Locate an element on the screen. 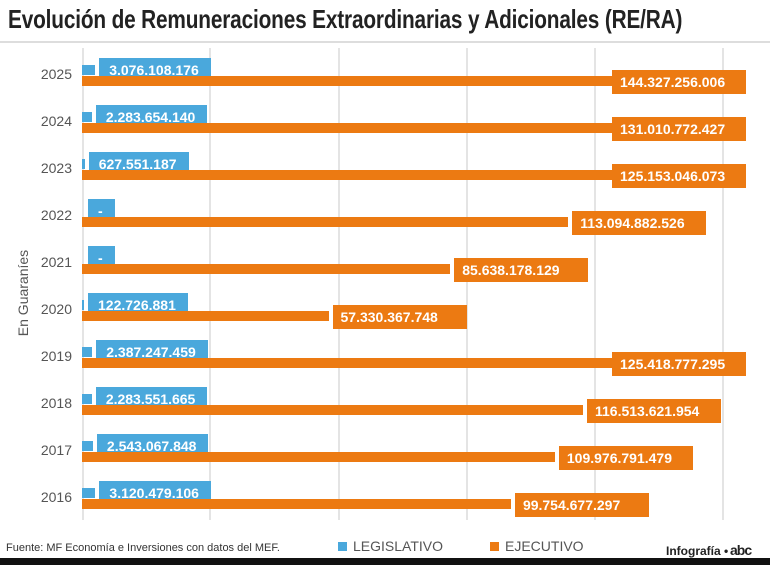  y-tick-label: 2022 is located at coordinates (56, 215).